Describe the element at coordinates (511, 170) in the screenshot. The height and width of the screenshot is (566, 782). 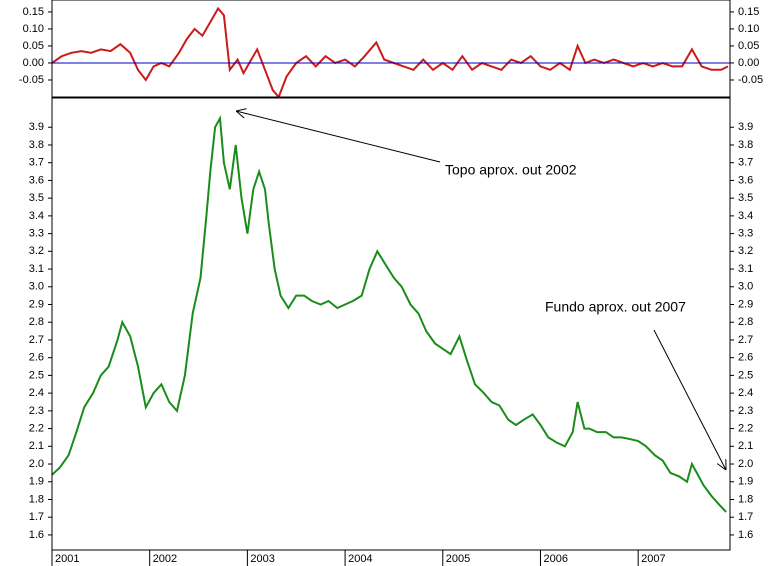
I see `annotation: Topo aprox. out 2002` at that location.